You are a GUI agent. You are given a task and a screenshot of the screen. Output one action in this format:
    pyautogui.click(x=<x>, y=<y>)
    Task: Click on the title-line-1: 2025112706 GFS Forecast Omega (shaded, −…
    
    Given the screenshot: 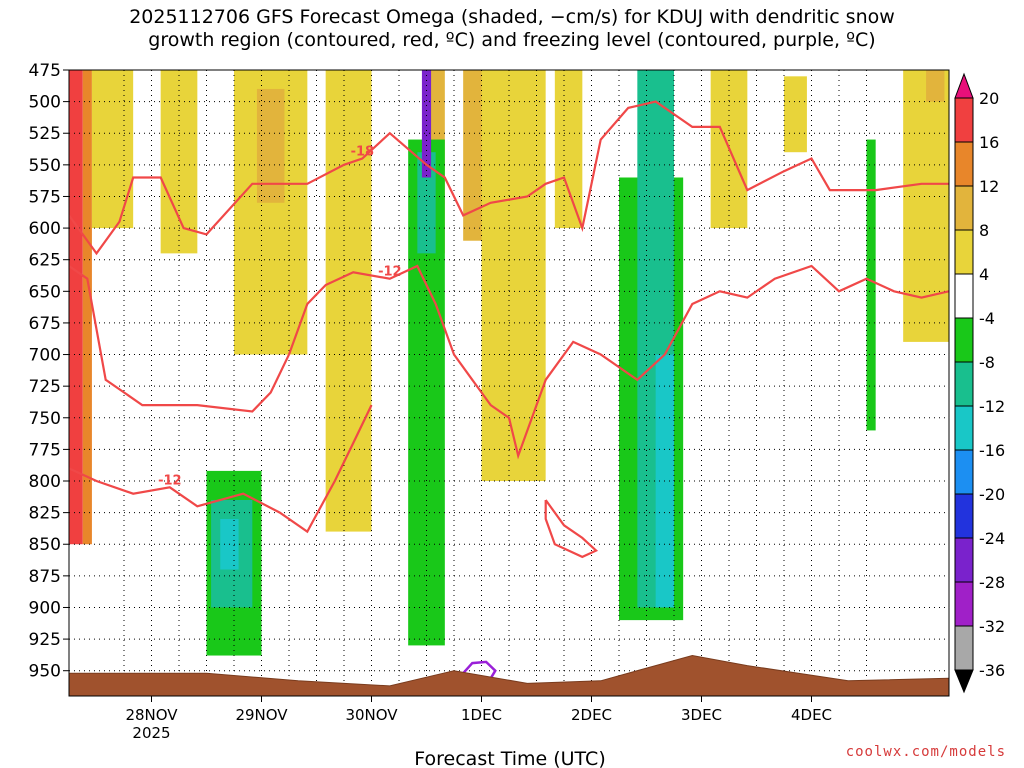 What is the action you would take?
    pyautogui.click(x=512, y=17)
    